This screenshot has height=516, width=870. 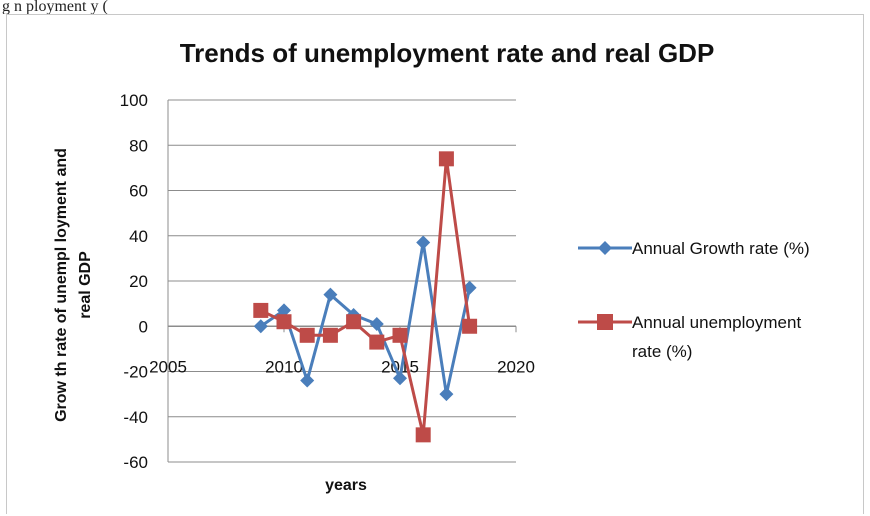 What do you see at coordinates (138, 236) in the screenshot?
I see `y-tick-label: 40` at bounding box center [138, 236].